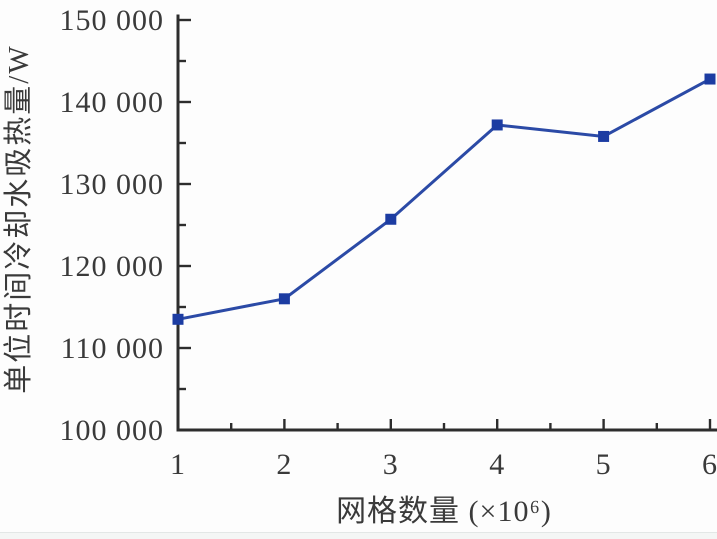 The height and width of the screenshot is (539, 717). I want to click on x-tick-label: 1, so click(178, 464).